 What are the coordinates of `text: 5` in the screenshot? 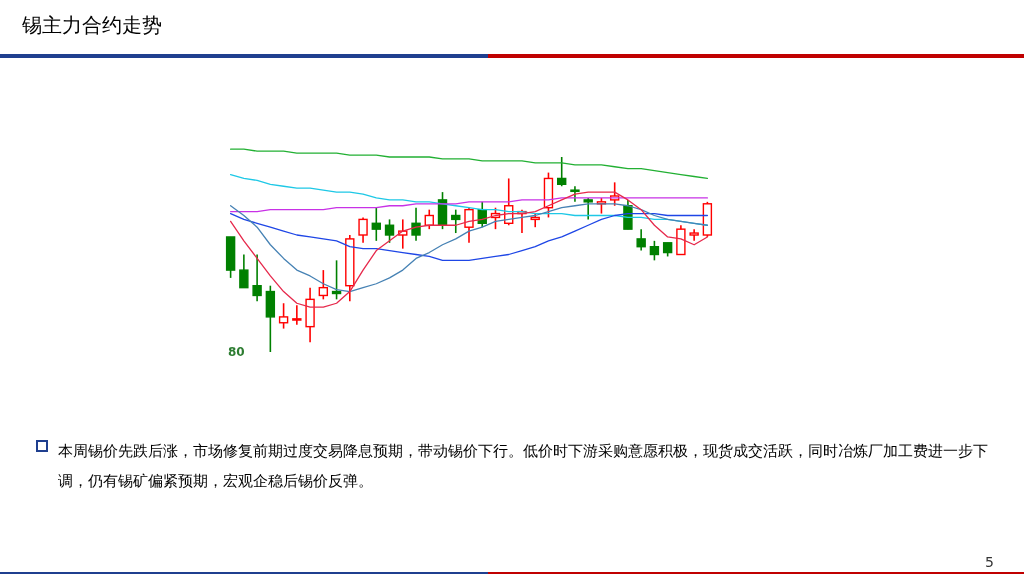 It's located at (989, 562).